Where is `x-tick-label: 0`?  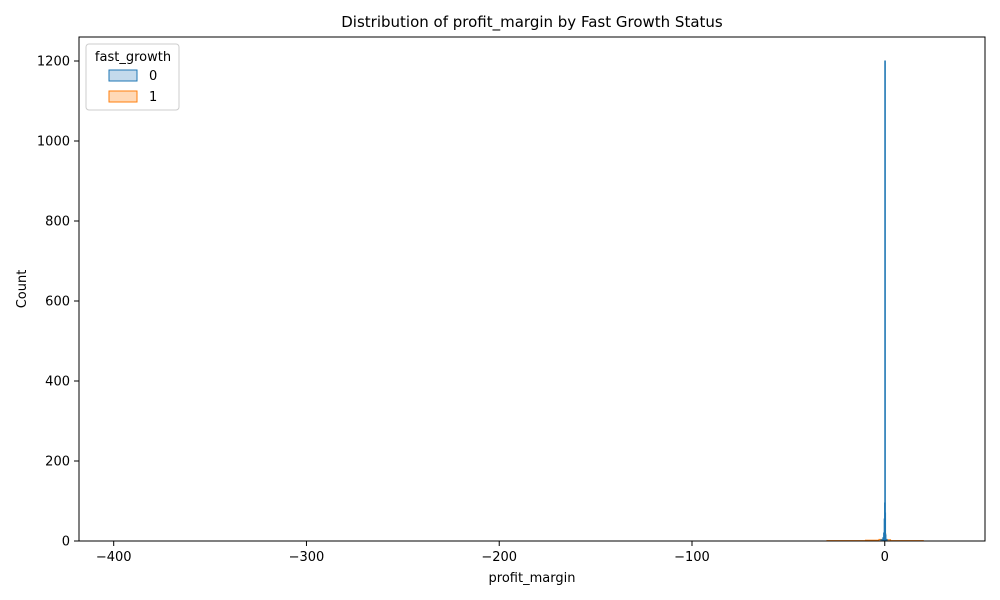 x-tick-label: 0 is located at coordinates (885, 557).